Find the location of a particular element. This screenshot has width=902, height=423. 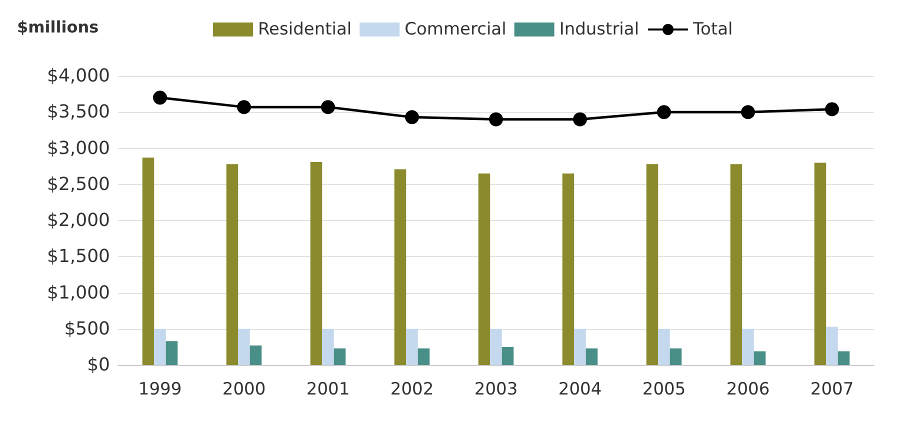

y-axis-title: $millions is located at coordinates (58, 27).